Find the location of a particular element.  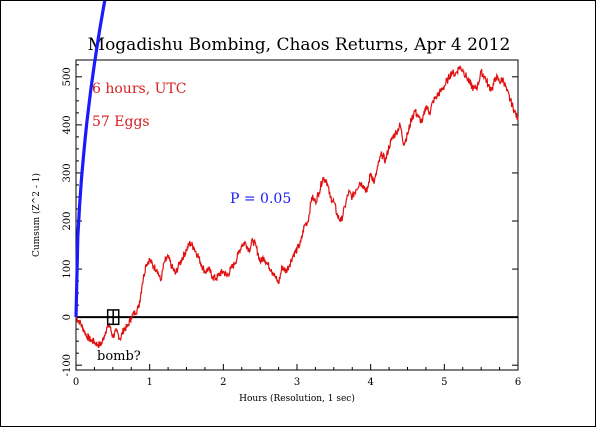

x-tick-label: 5 is located at coordinates (444, 382).